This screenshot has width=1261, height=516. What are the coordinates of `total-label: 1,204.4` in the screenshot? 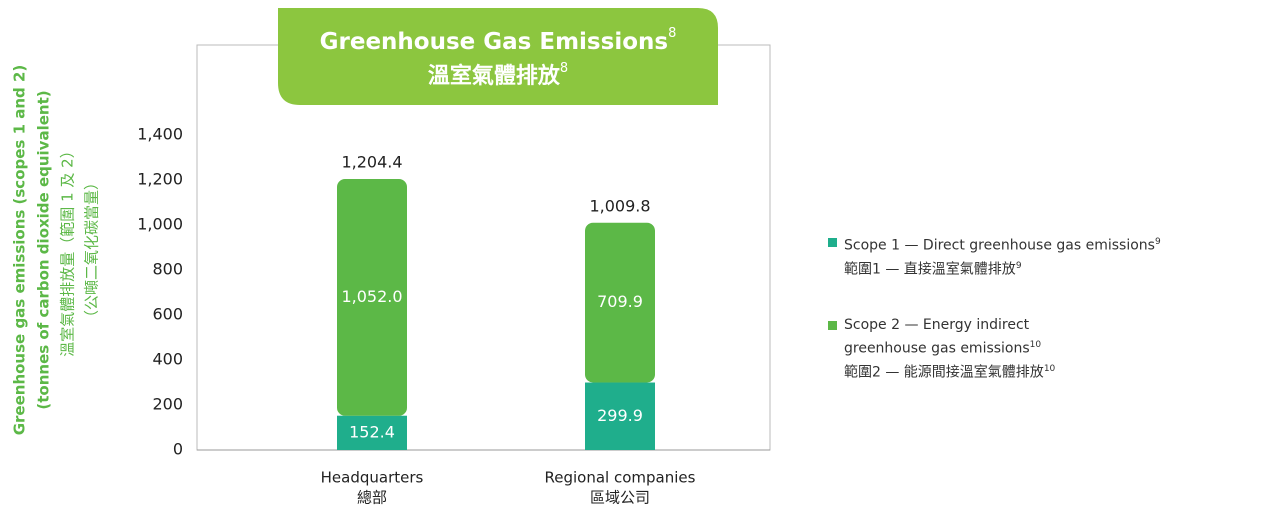 It's located at (371, 162).